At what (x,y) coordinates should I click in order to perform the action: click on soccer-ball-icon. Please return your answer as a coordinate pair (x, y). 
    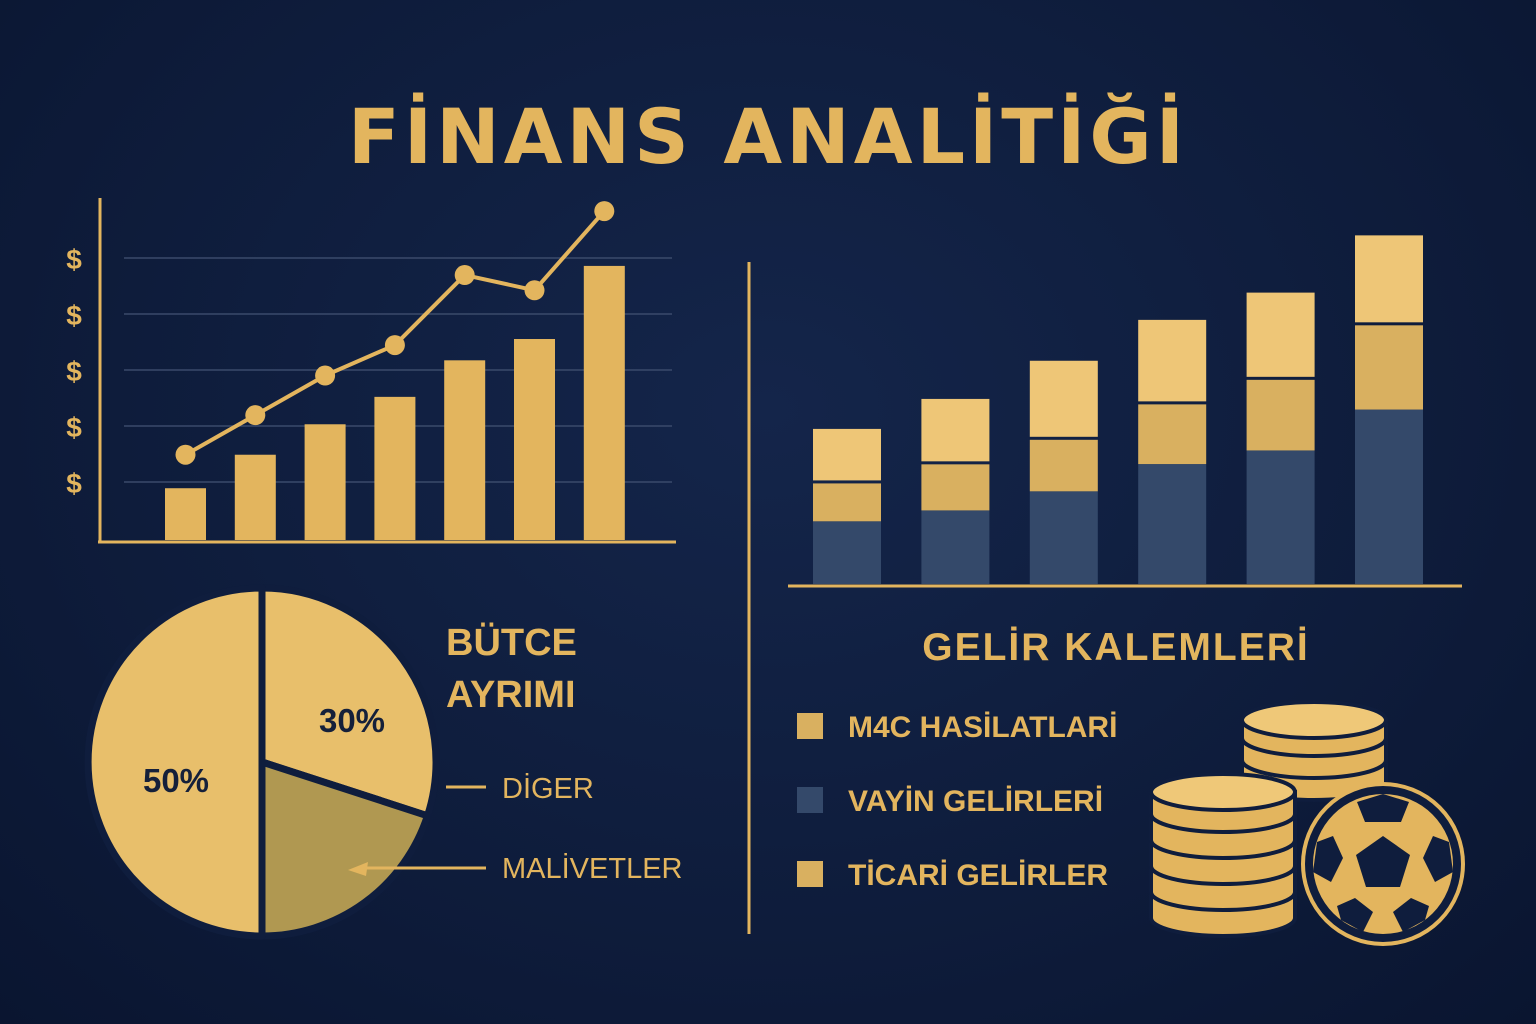
    Looking at the image, I should click on (1383, 864).